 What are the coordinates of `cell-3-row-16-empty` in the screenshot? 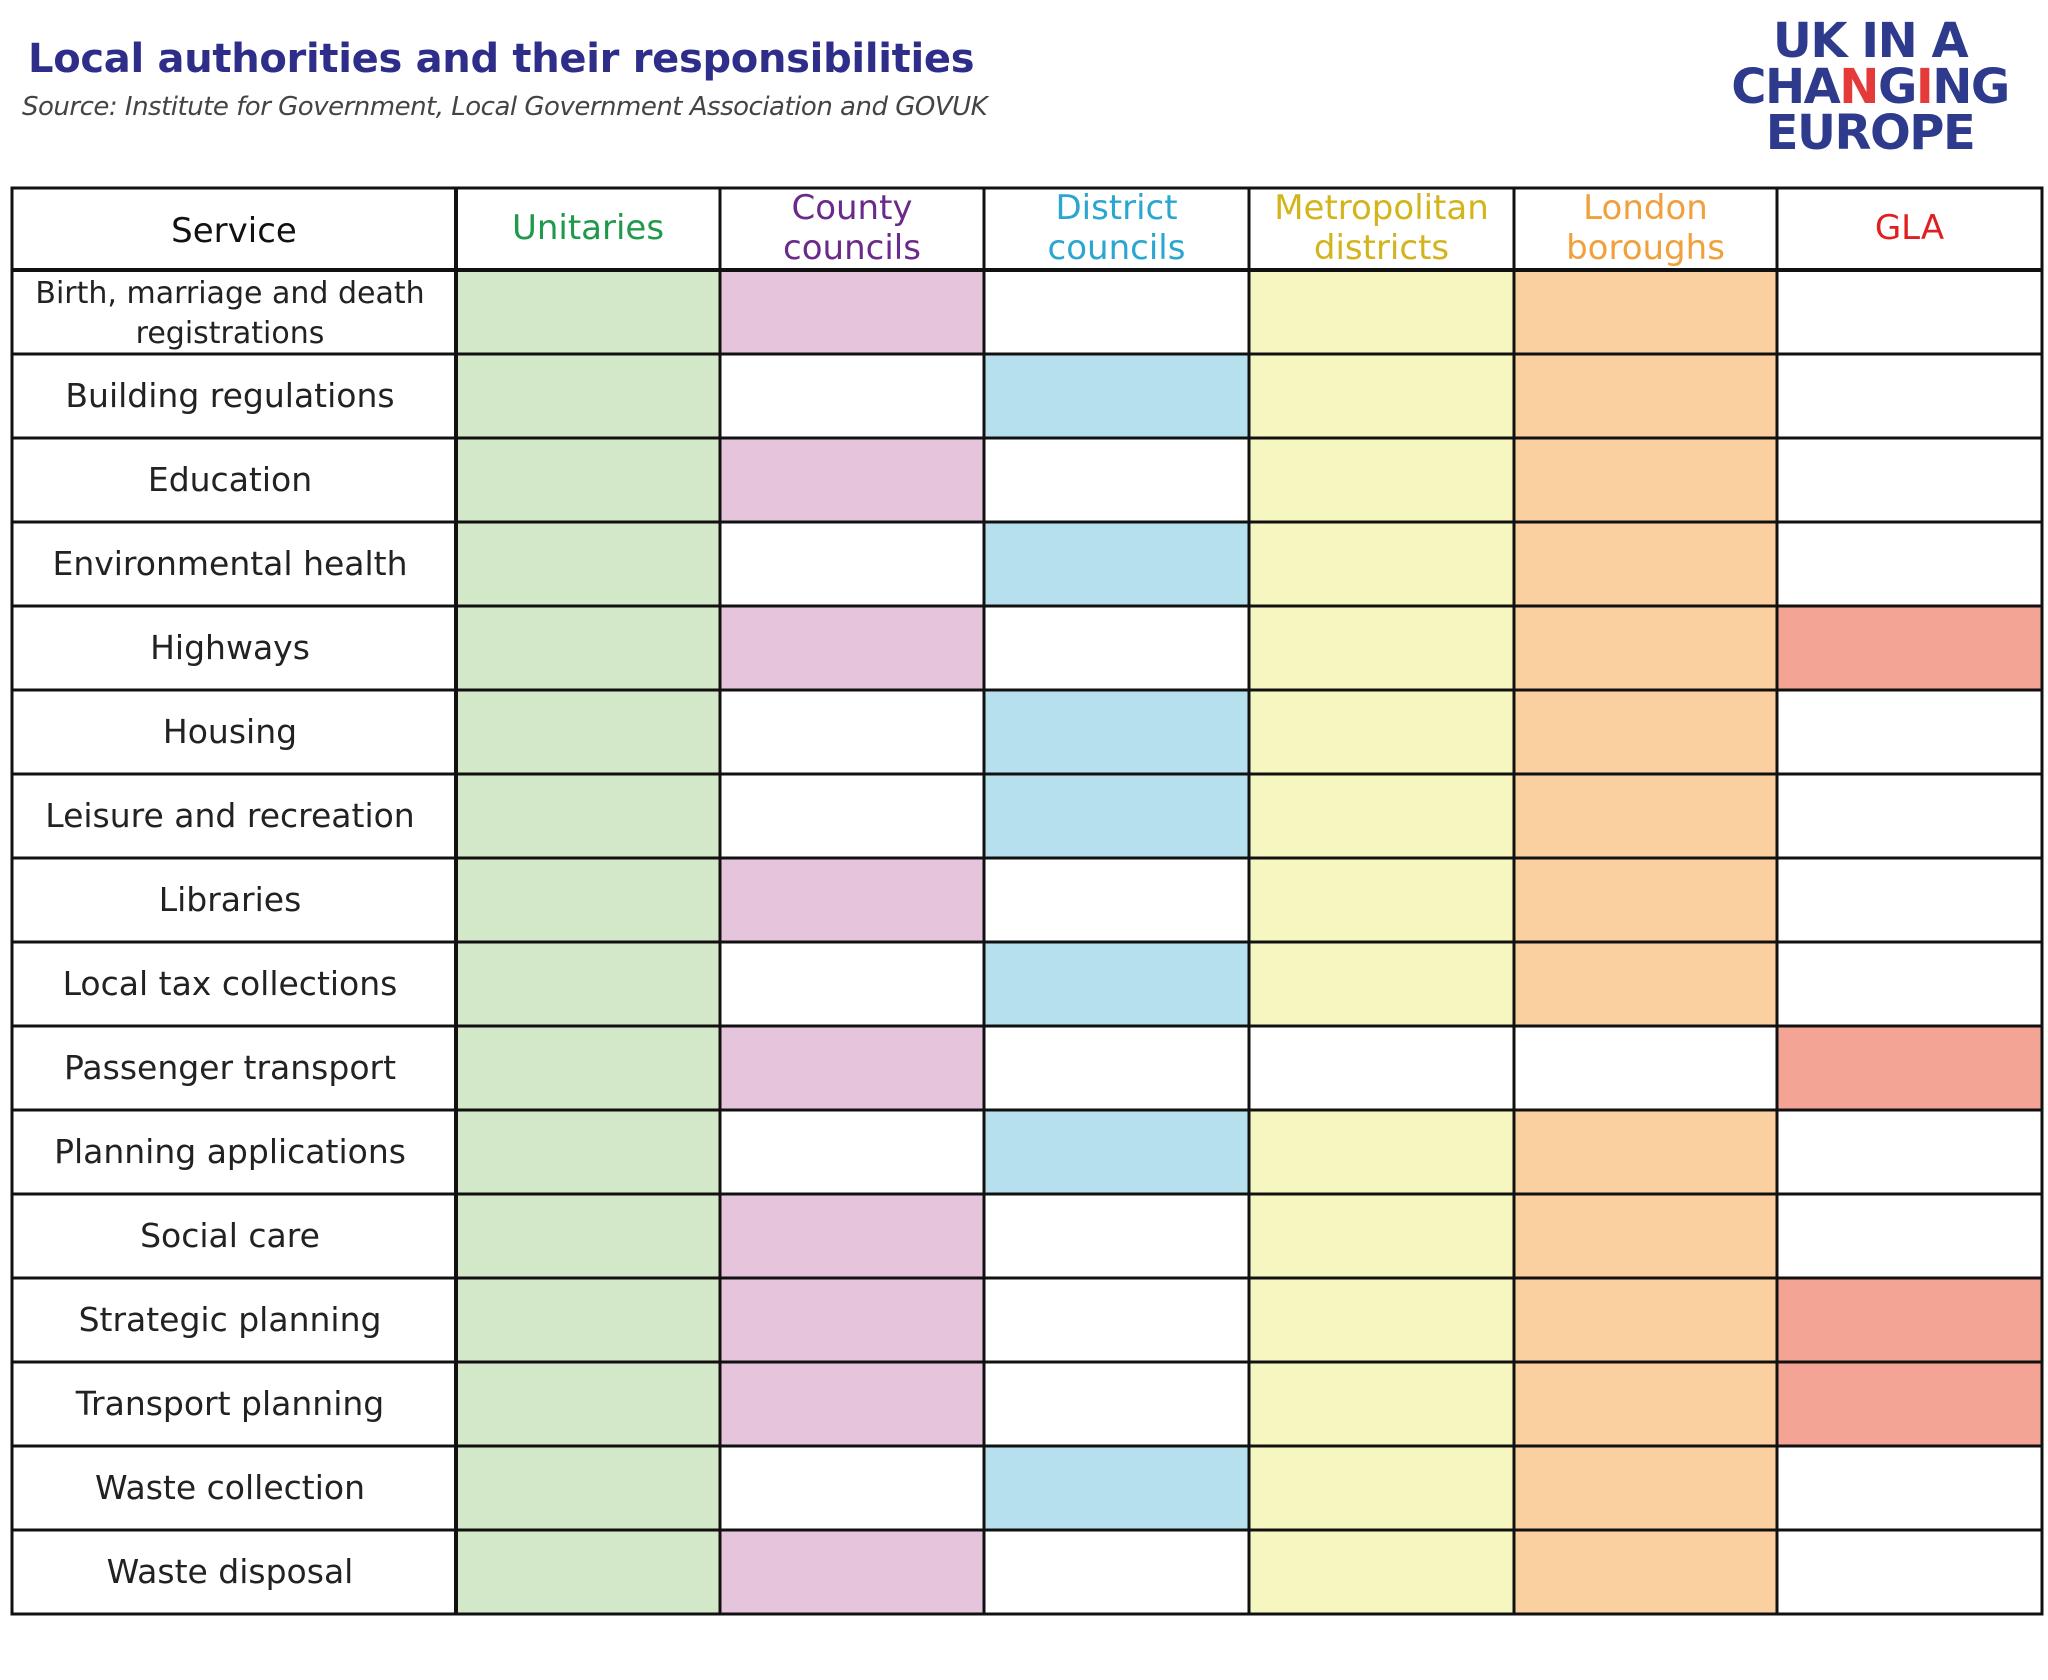 It's located at (1116, 1572).